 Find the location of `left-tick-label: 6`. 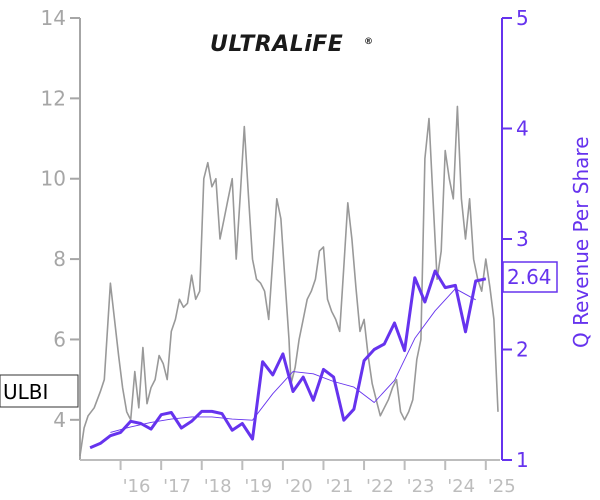

left-tick-label: 6 is located at coordinates (59, 339).